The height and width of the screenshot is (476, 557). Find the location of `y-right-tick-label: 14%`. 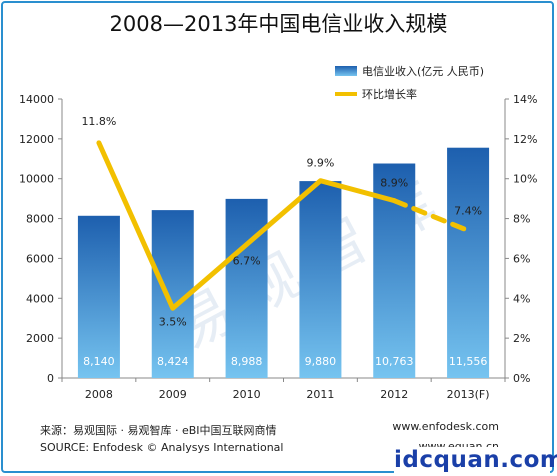

y-right-tick-label: 14% is located at coordinates (525, 99).